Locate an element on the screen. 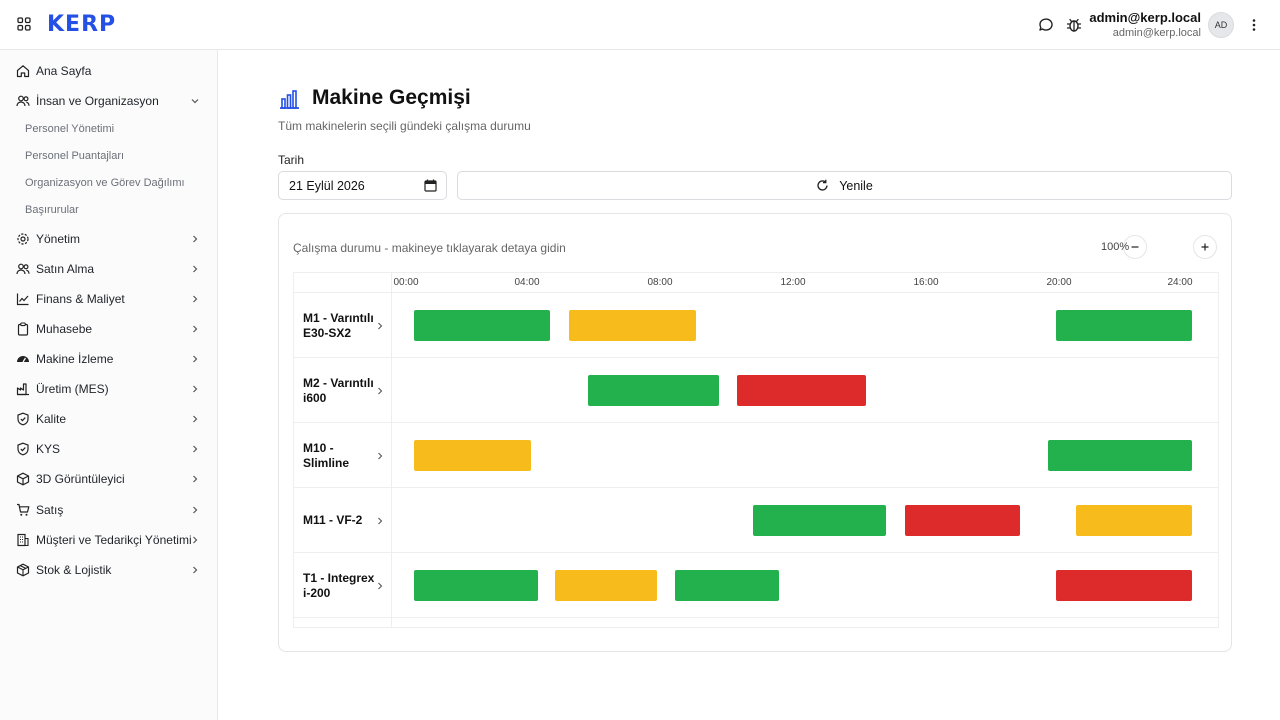  machine-name: M11 - VF-2 is located at coordinates (333, 520).